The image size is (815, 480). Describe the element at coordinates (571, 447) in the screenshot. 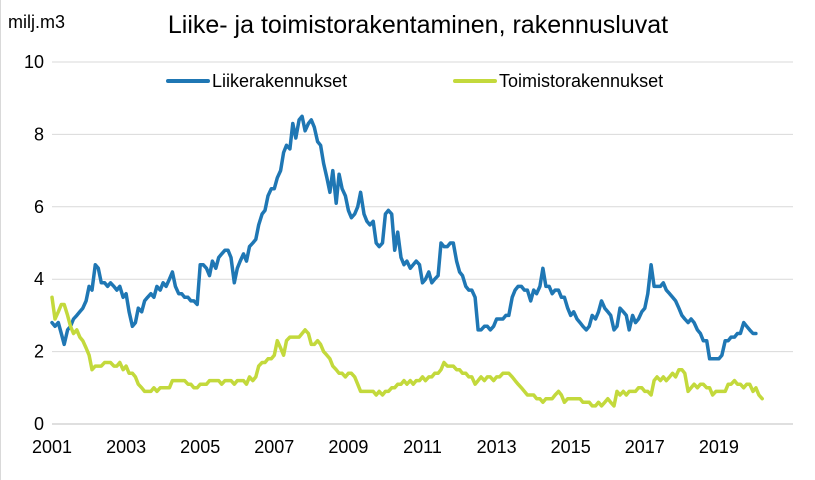

I see `x-tick-label: 2015` at that location.